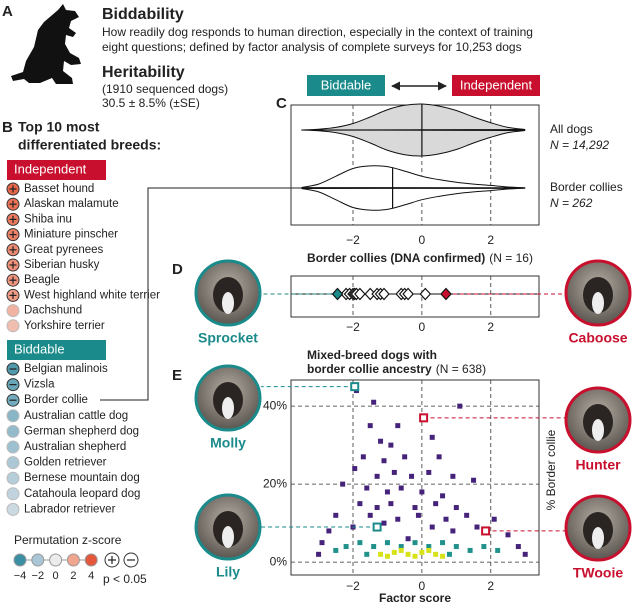 Image resolution: width=640 pixels, height=607 pixels. I want to click on panel-label: D, so click(177, 269).